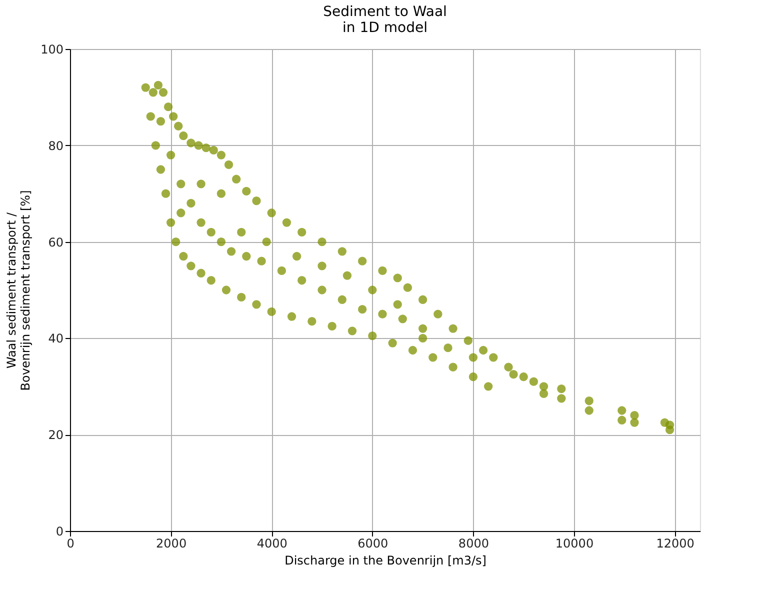 Image resolution: width=758 pixels, height=602 pixels. Describe the element at coordinates (56, 145) in the screenshot. I see `y-tick-label: 80` at that location.